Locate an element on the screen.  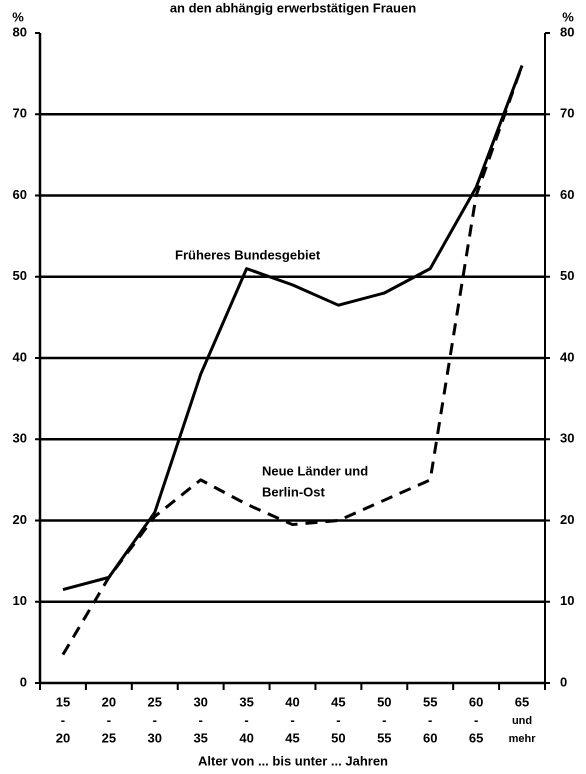
series-label: Berlin-Ost is located at coordinates (294, 491).